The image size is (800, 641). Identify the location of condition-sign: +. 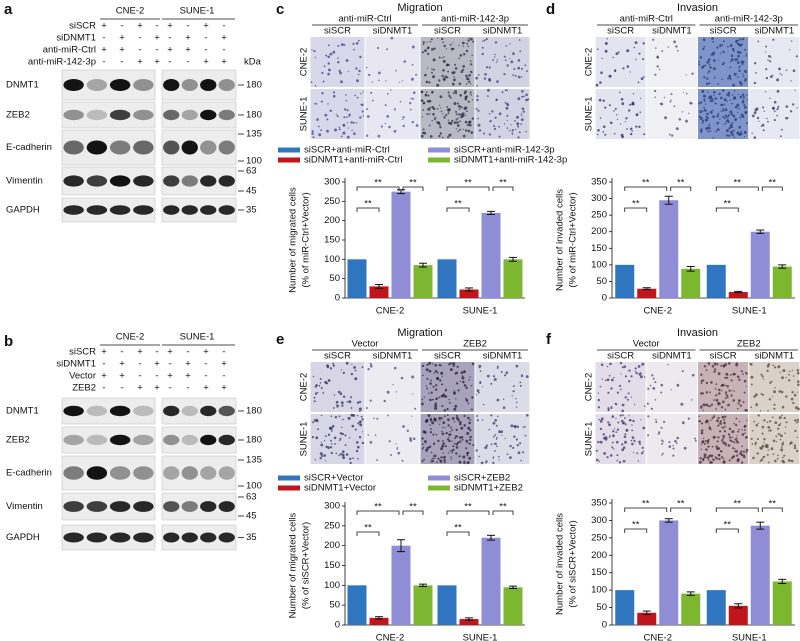
(206, 352).